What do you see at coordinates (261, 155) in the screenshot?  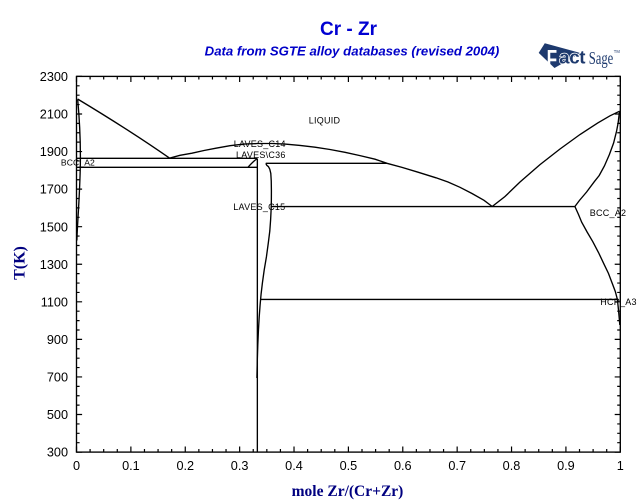 I see `svg-text: LAVES\C36` at bounding box center [261, 155].